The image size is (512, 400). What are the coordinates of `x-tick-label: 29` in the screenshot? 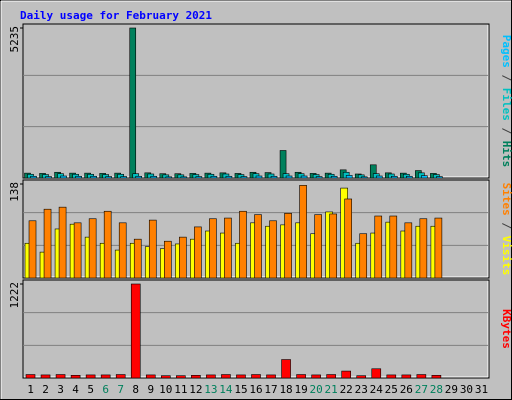 It's located at (451, 389).